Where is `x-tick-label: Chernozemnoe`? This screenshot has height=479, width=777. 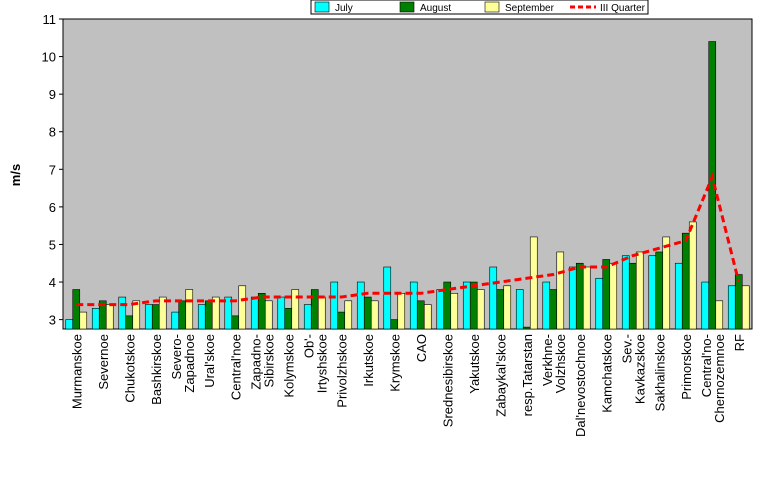 x-tick-label: Chernozemnoe is located at coordinates (719, 378).